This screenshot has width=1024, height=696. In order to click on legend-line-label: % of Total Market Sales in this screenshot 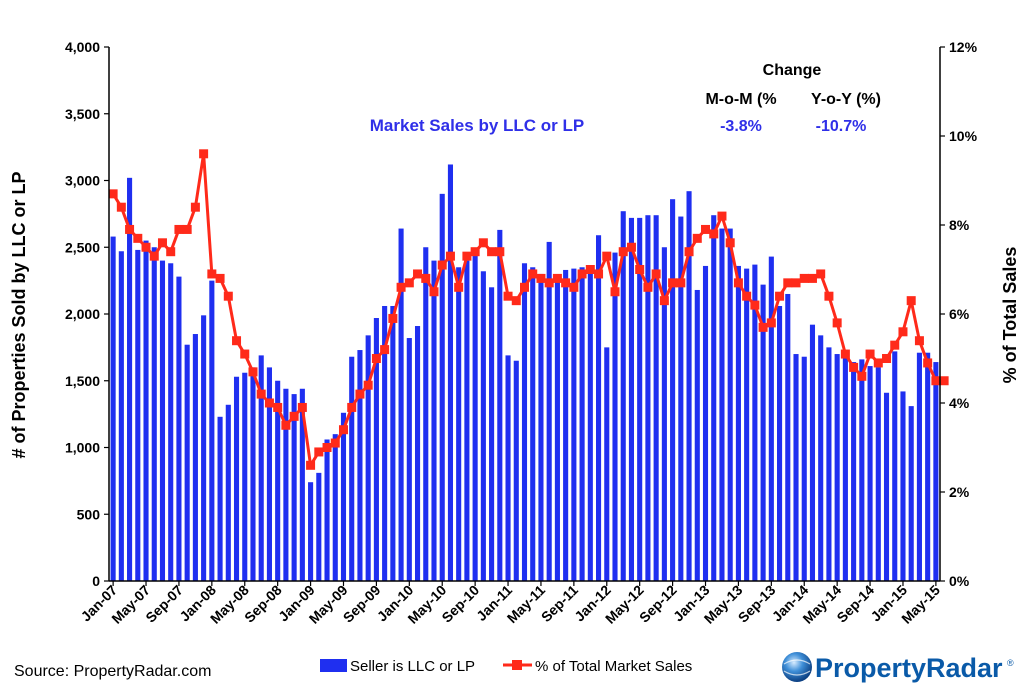, I will do `click(613, 666)`.